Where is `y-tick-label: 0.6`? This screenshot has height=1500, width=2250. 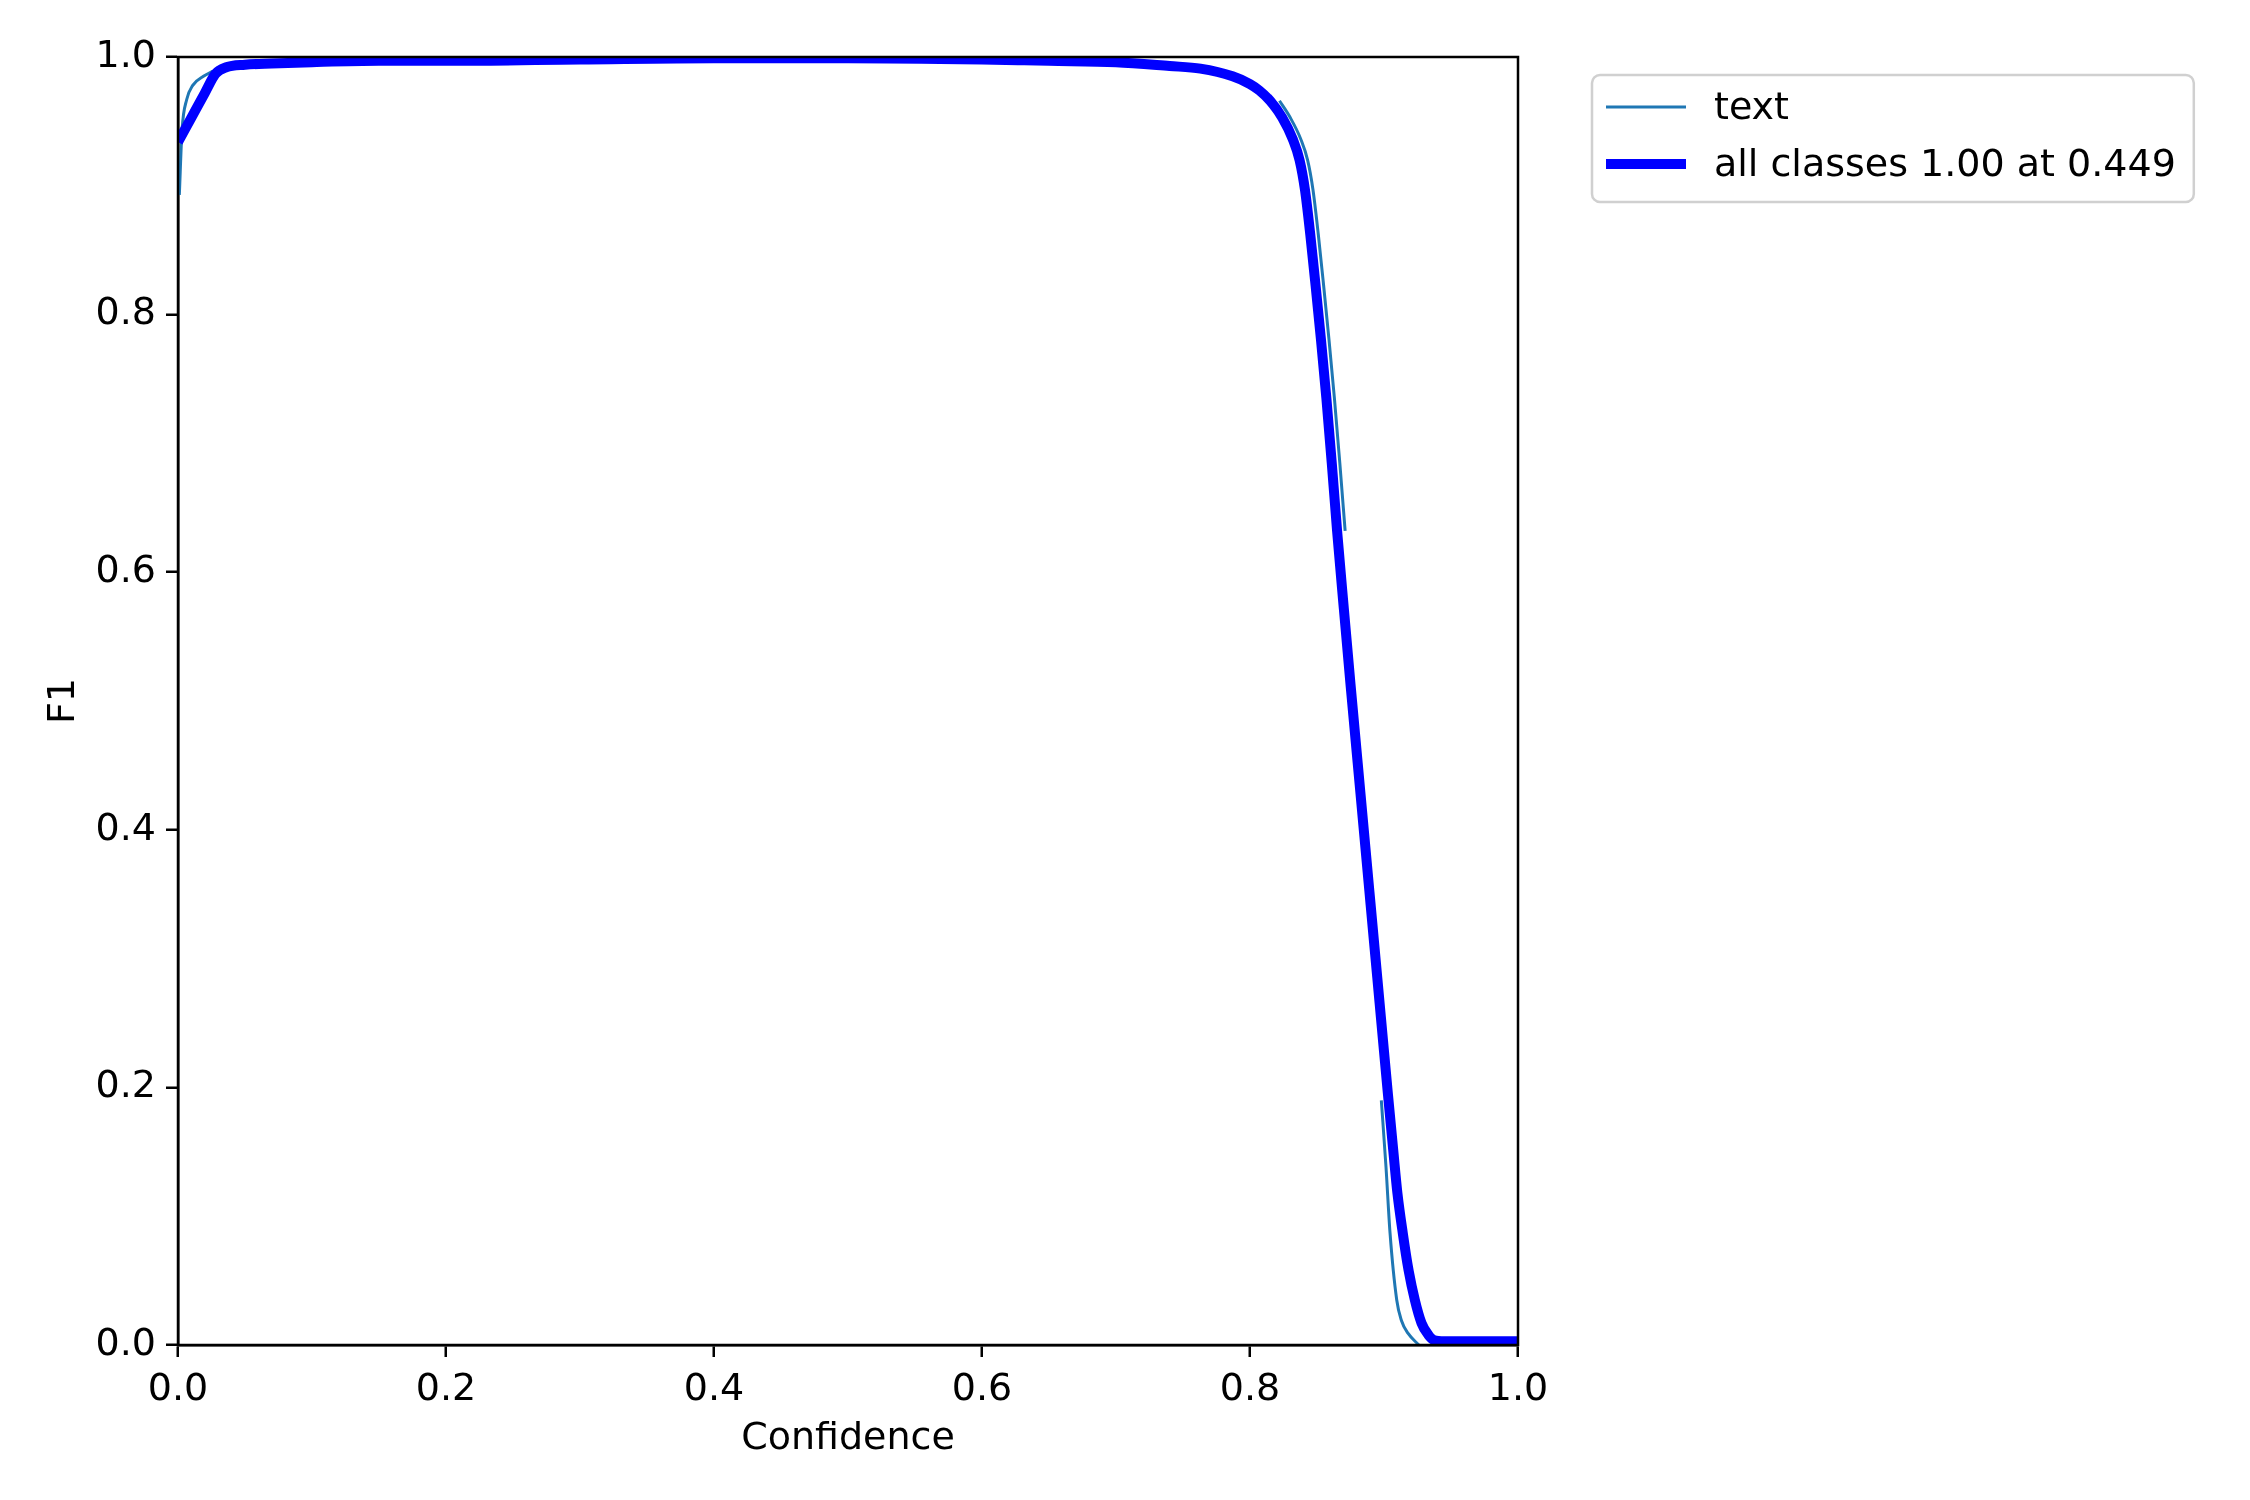
y-tick-label: 0.6 is located at coordinates (125, 569).